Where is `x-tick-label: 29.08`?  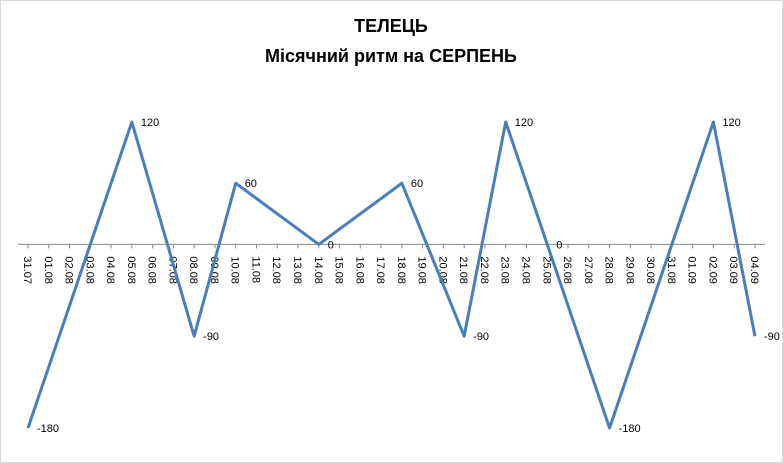
x-tick-label: 29.08 is located at coordinates (629, 270).